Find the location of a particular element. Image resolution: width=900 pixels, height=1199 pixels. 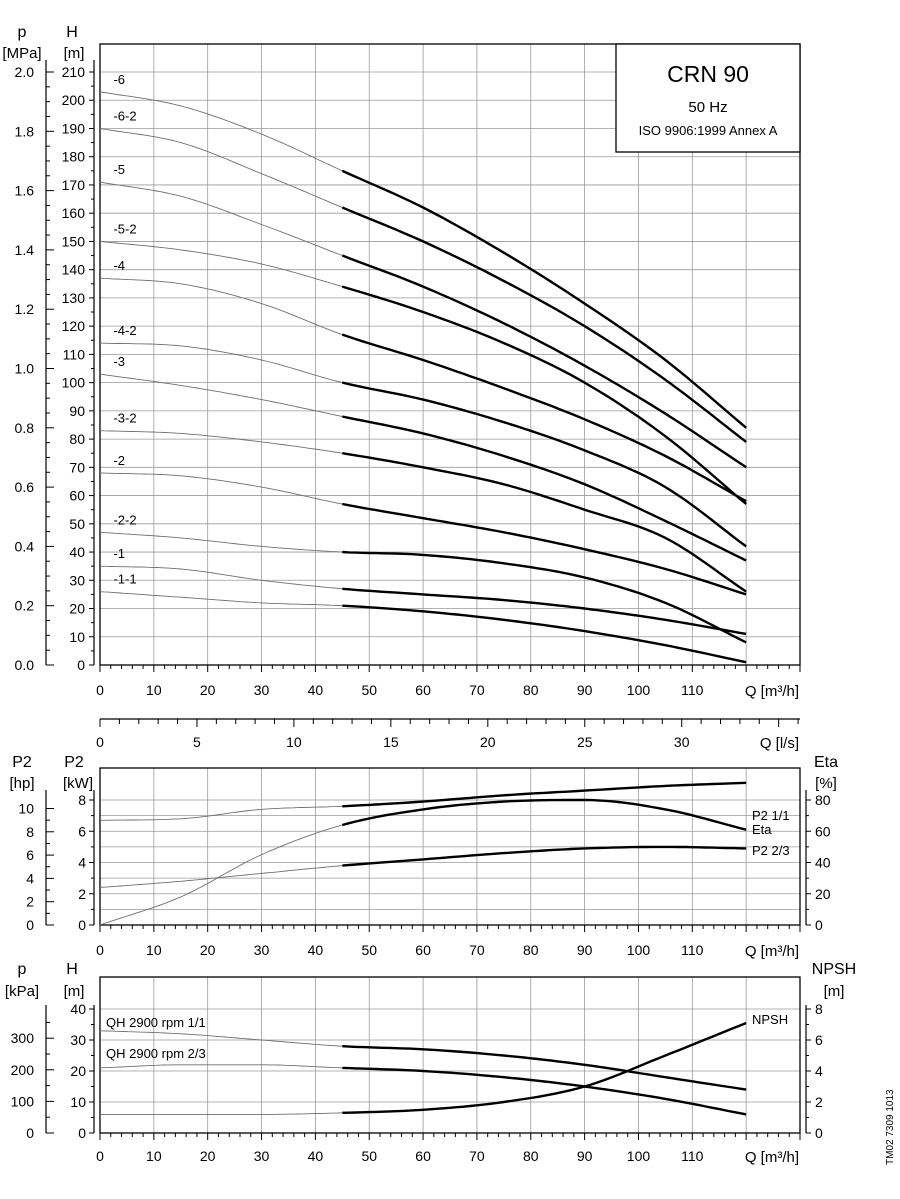

p-tick-label: 0.4 is located at coordinates (25, 546).